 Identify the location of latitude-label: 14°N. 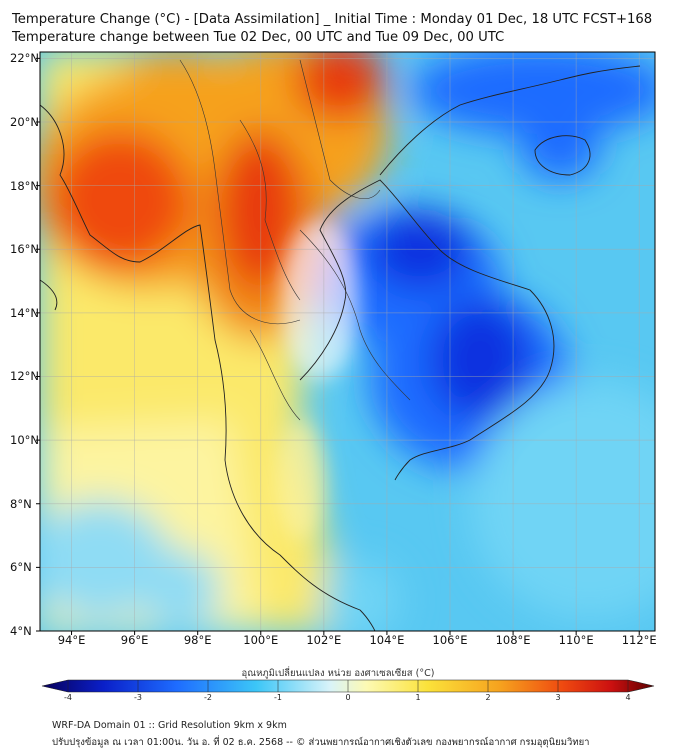
(24, 312).